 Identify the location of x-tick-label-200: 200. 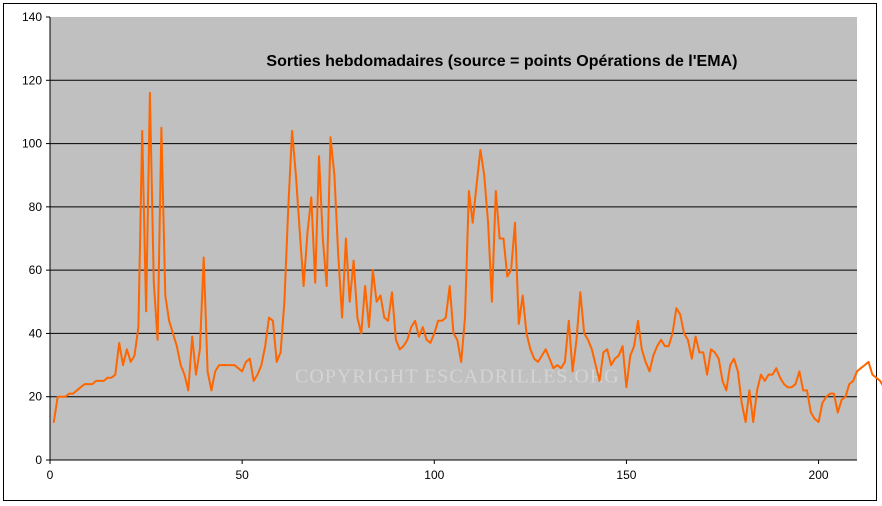
(819, 475).